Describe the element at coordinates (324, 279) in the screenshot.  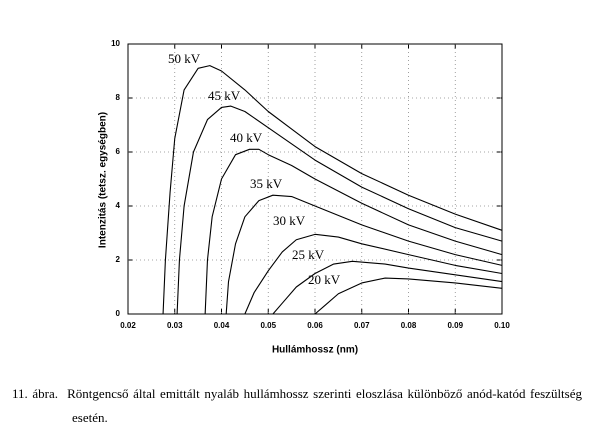
I see `curve-label: 20 kV` at that location.